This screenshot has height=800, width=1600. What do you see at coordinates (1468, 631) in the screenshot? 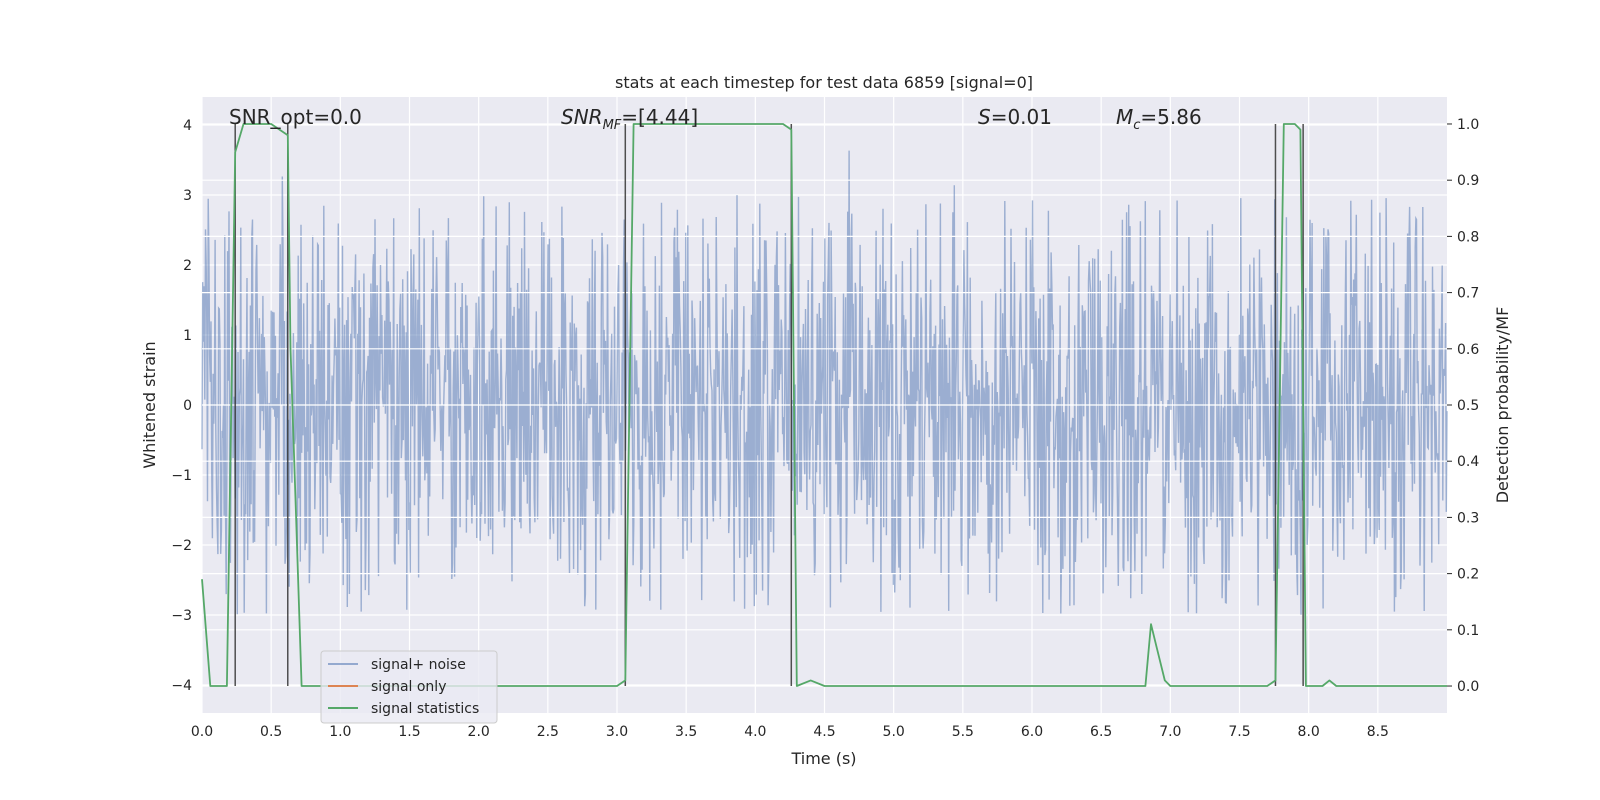
I see `y-right-tick-label: 0.1` at bounding box center [1468, 631].